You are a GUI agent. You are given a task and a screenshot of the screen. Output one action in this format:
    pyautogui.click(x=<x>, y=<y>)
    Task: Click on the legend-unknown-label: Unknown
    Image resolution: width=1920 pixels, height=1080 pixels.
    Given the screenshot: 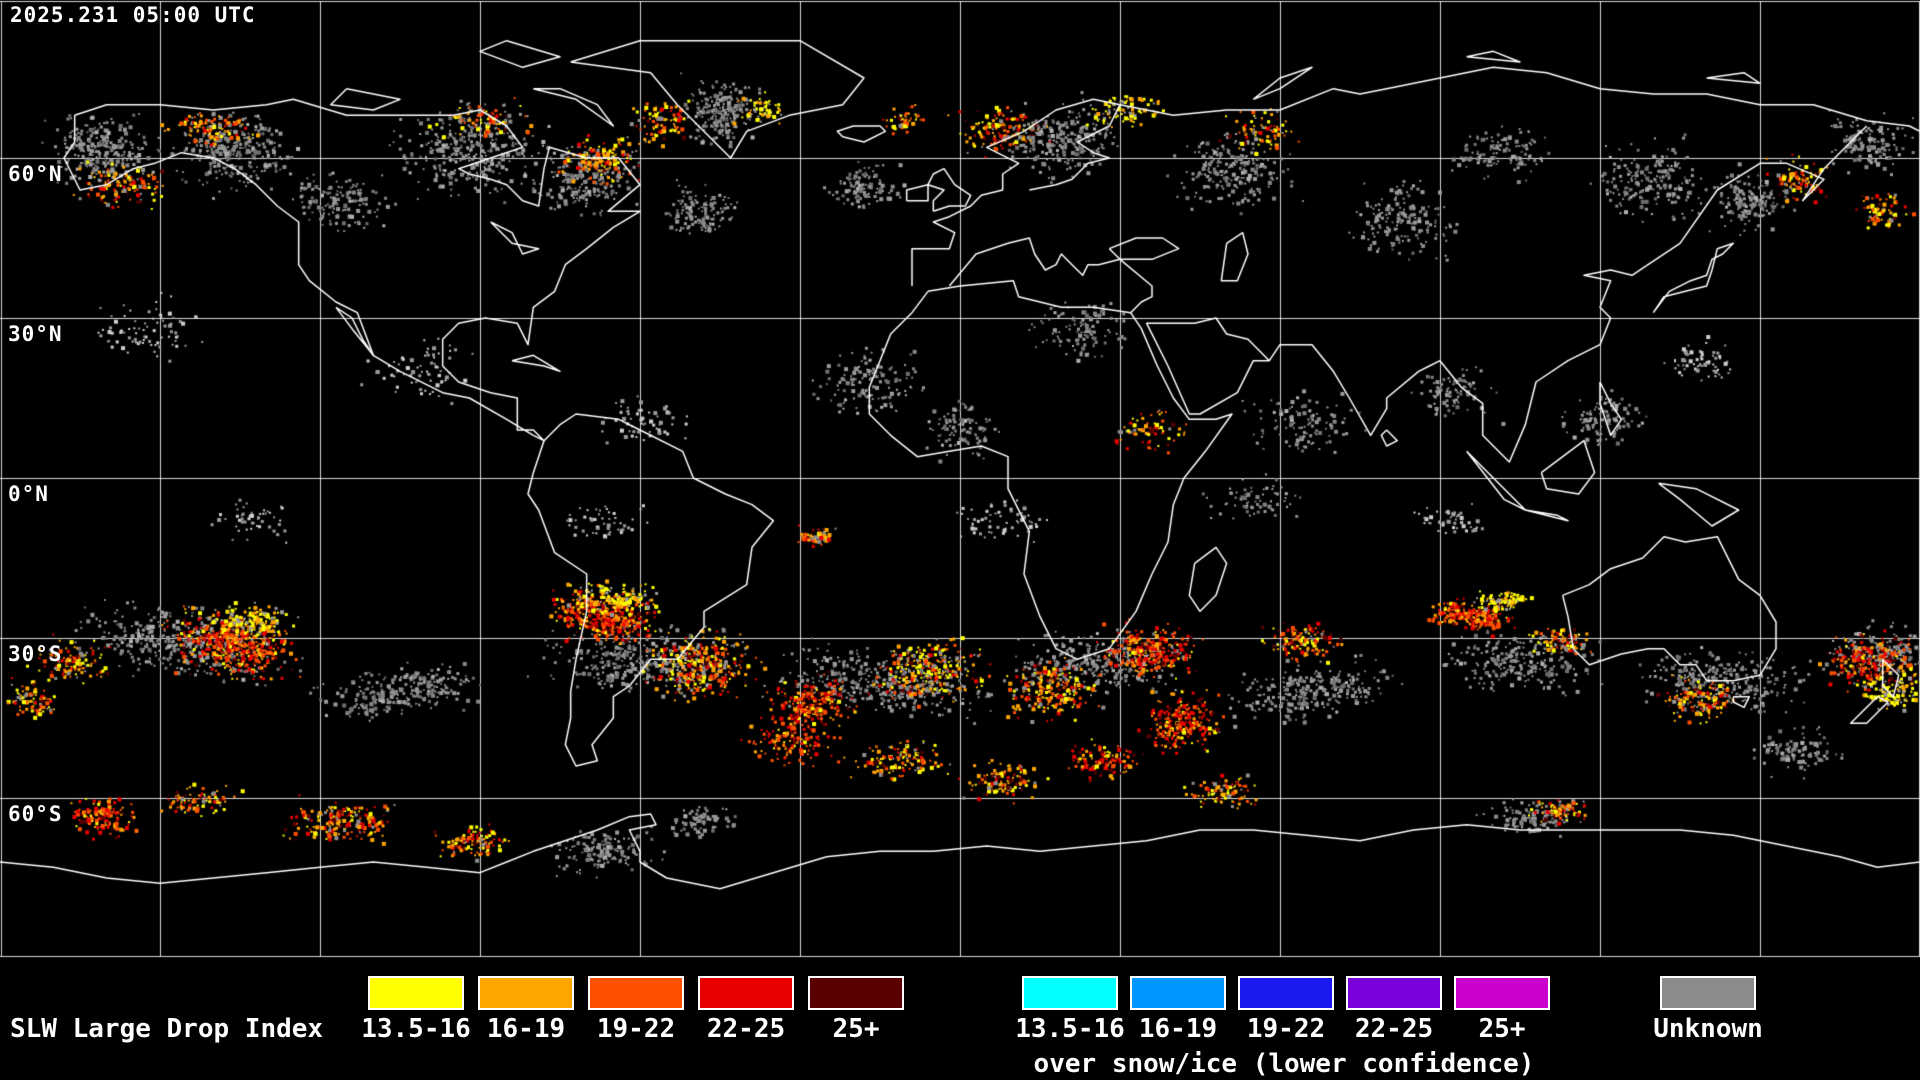 What is the action you would take?
    pyautogui.click(x=1708, y=1029)
    